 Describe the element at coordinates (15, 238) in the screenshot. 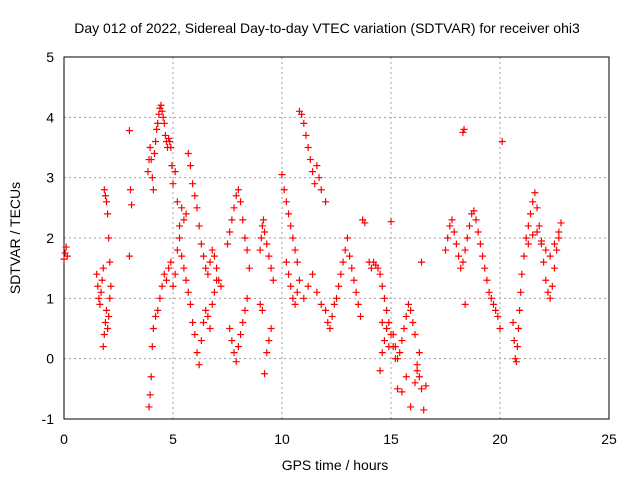

I see `y-axis-label: SDTVAR / TECUs` at that location.